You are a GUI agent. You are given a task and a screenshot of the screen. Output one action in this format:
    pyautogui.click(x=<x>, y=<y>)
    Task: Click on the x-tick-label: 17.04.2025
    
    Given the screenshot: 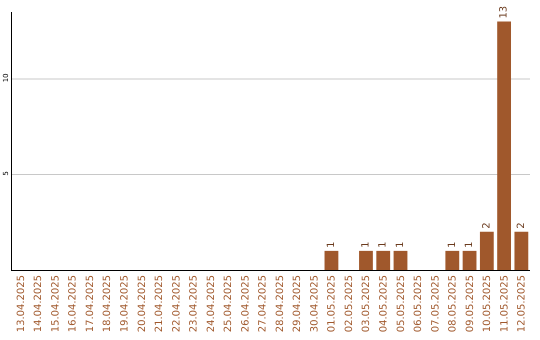 What is the action you would take?
    pyautogui.click(x=90, y=303)
    